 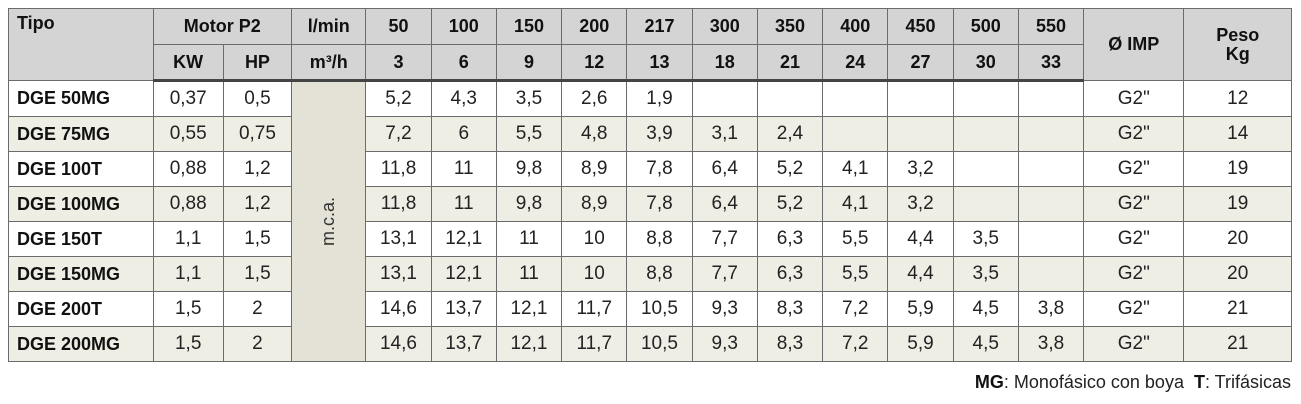 What do you see at coordinates (659, 204) in the screenshot?
I see `cell: 7,8` at bounding box center [659, 204].